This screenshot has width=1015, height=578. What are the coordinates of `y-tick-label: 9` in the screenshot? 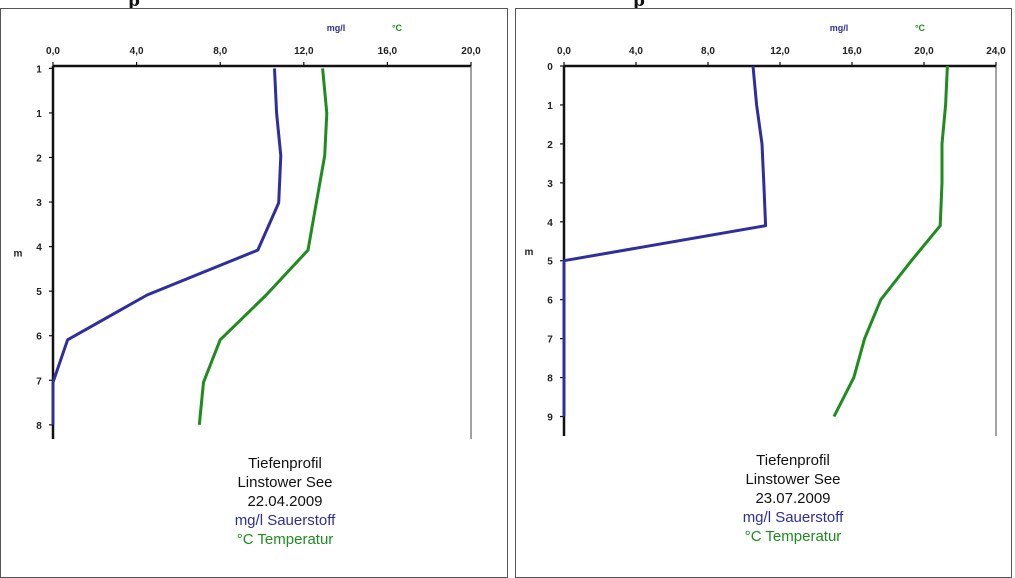 It's located at (550, 418).